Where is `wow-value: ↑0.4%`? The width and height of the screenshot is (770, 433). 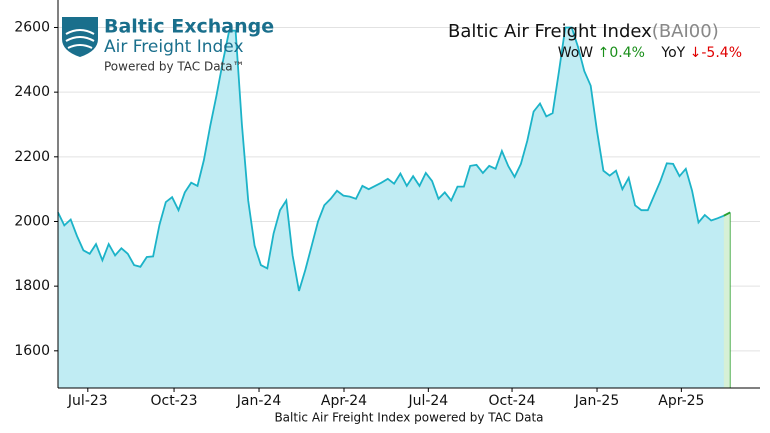
wow-value: ↑0.4% is located at coordinates (621, 53).